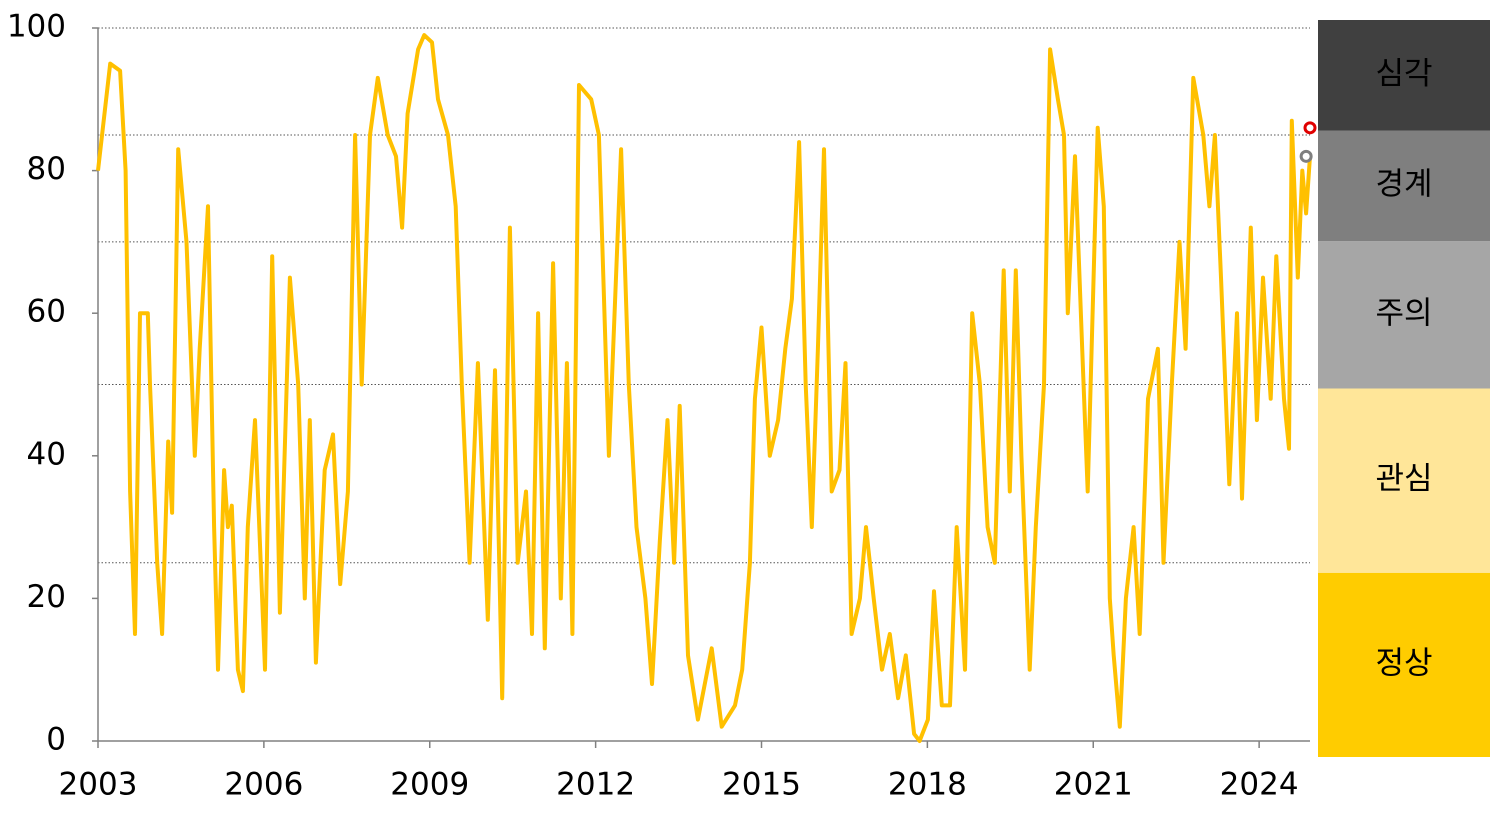 This screenshot has width=1498, height=813. What do you see at coordinates (36, 27) in the screenshot?
I see `y-tick-label: 100` at bounding box center [36, 27].